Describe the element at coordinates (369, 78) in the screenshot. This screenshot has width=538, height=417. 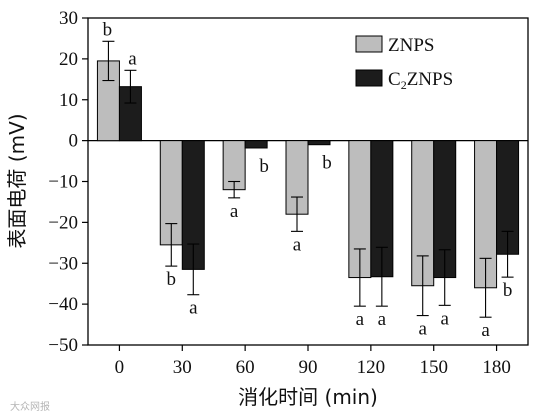
I see `legend-swatch-c2znps` at that location.